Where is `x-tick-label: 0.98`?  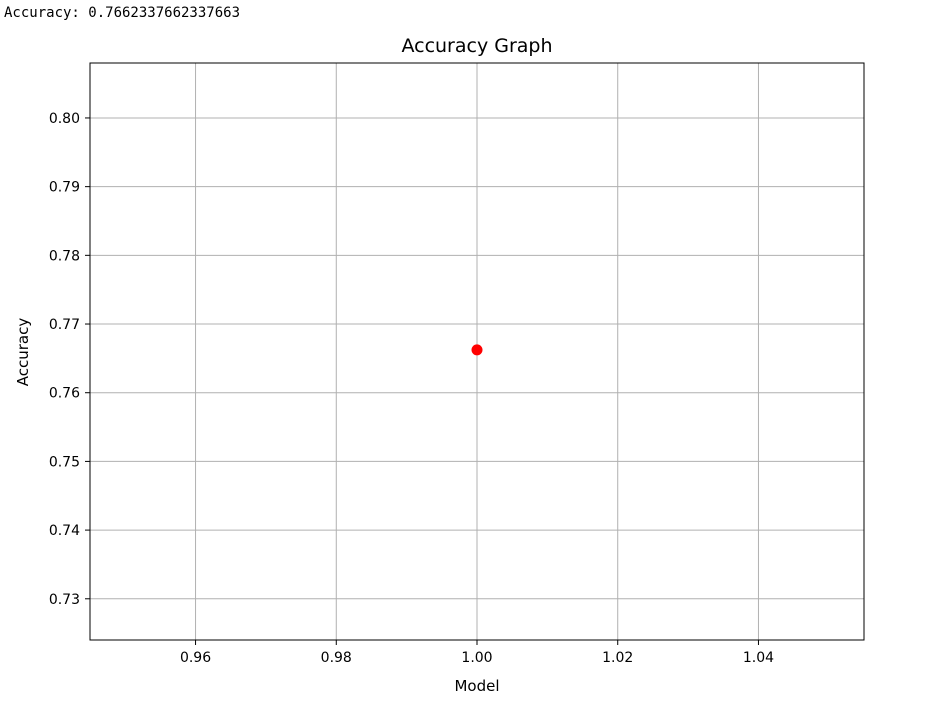
x-tick-label: 0.98 is located at coordinates (336, 658).